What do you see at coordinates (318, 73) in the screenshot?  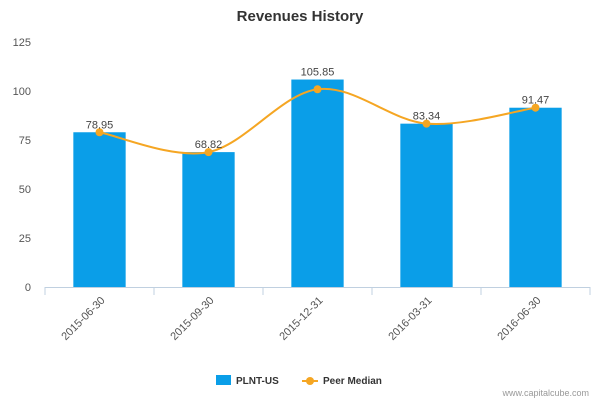 I see `data-label: 105.85` at bounding box center [318, 73].